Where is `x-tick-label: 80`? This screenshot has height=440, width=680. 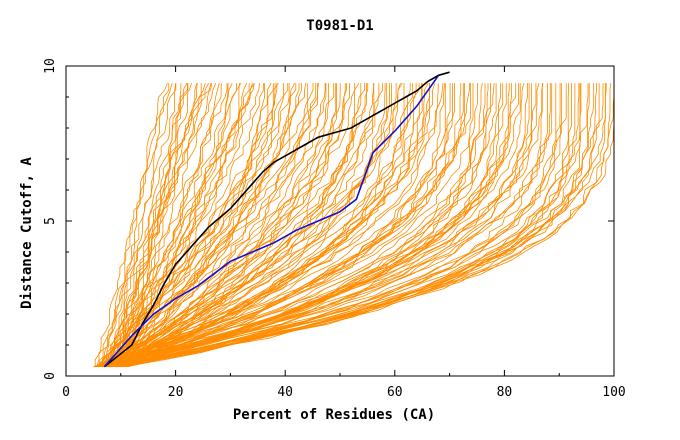
x-tick-label: 80 is located at coordinates (505, 392).